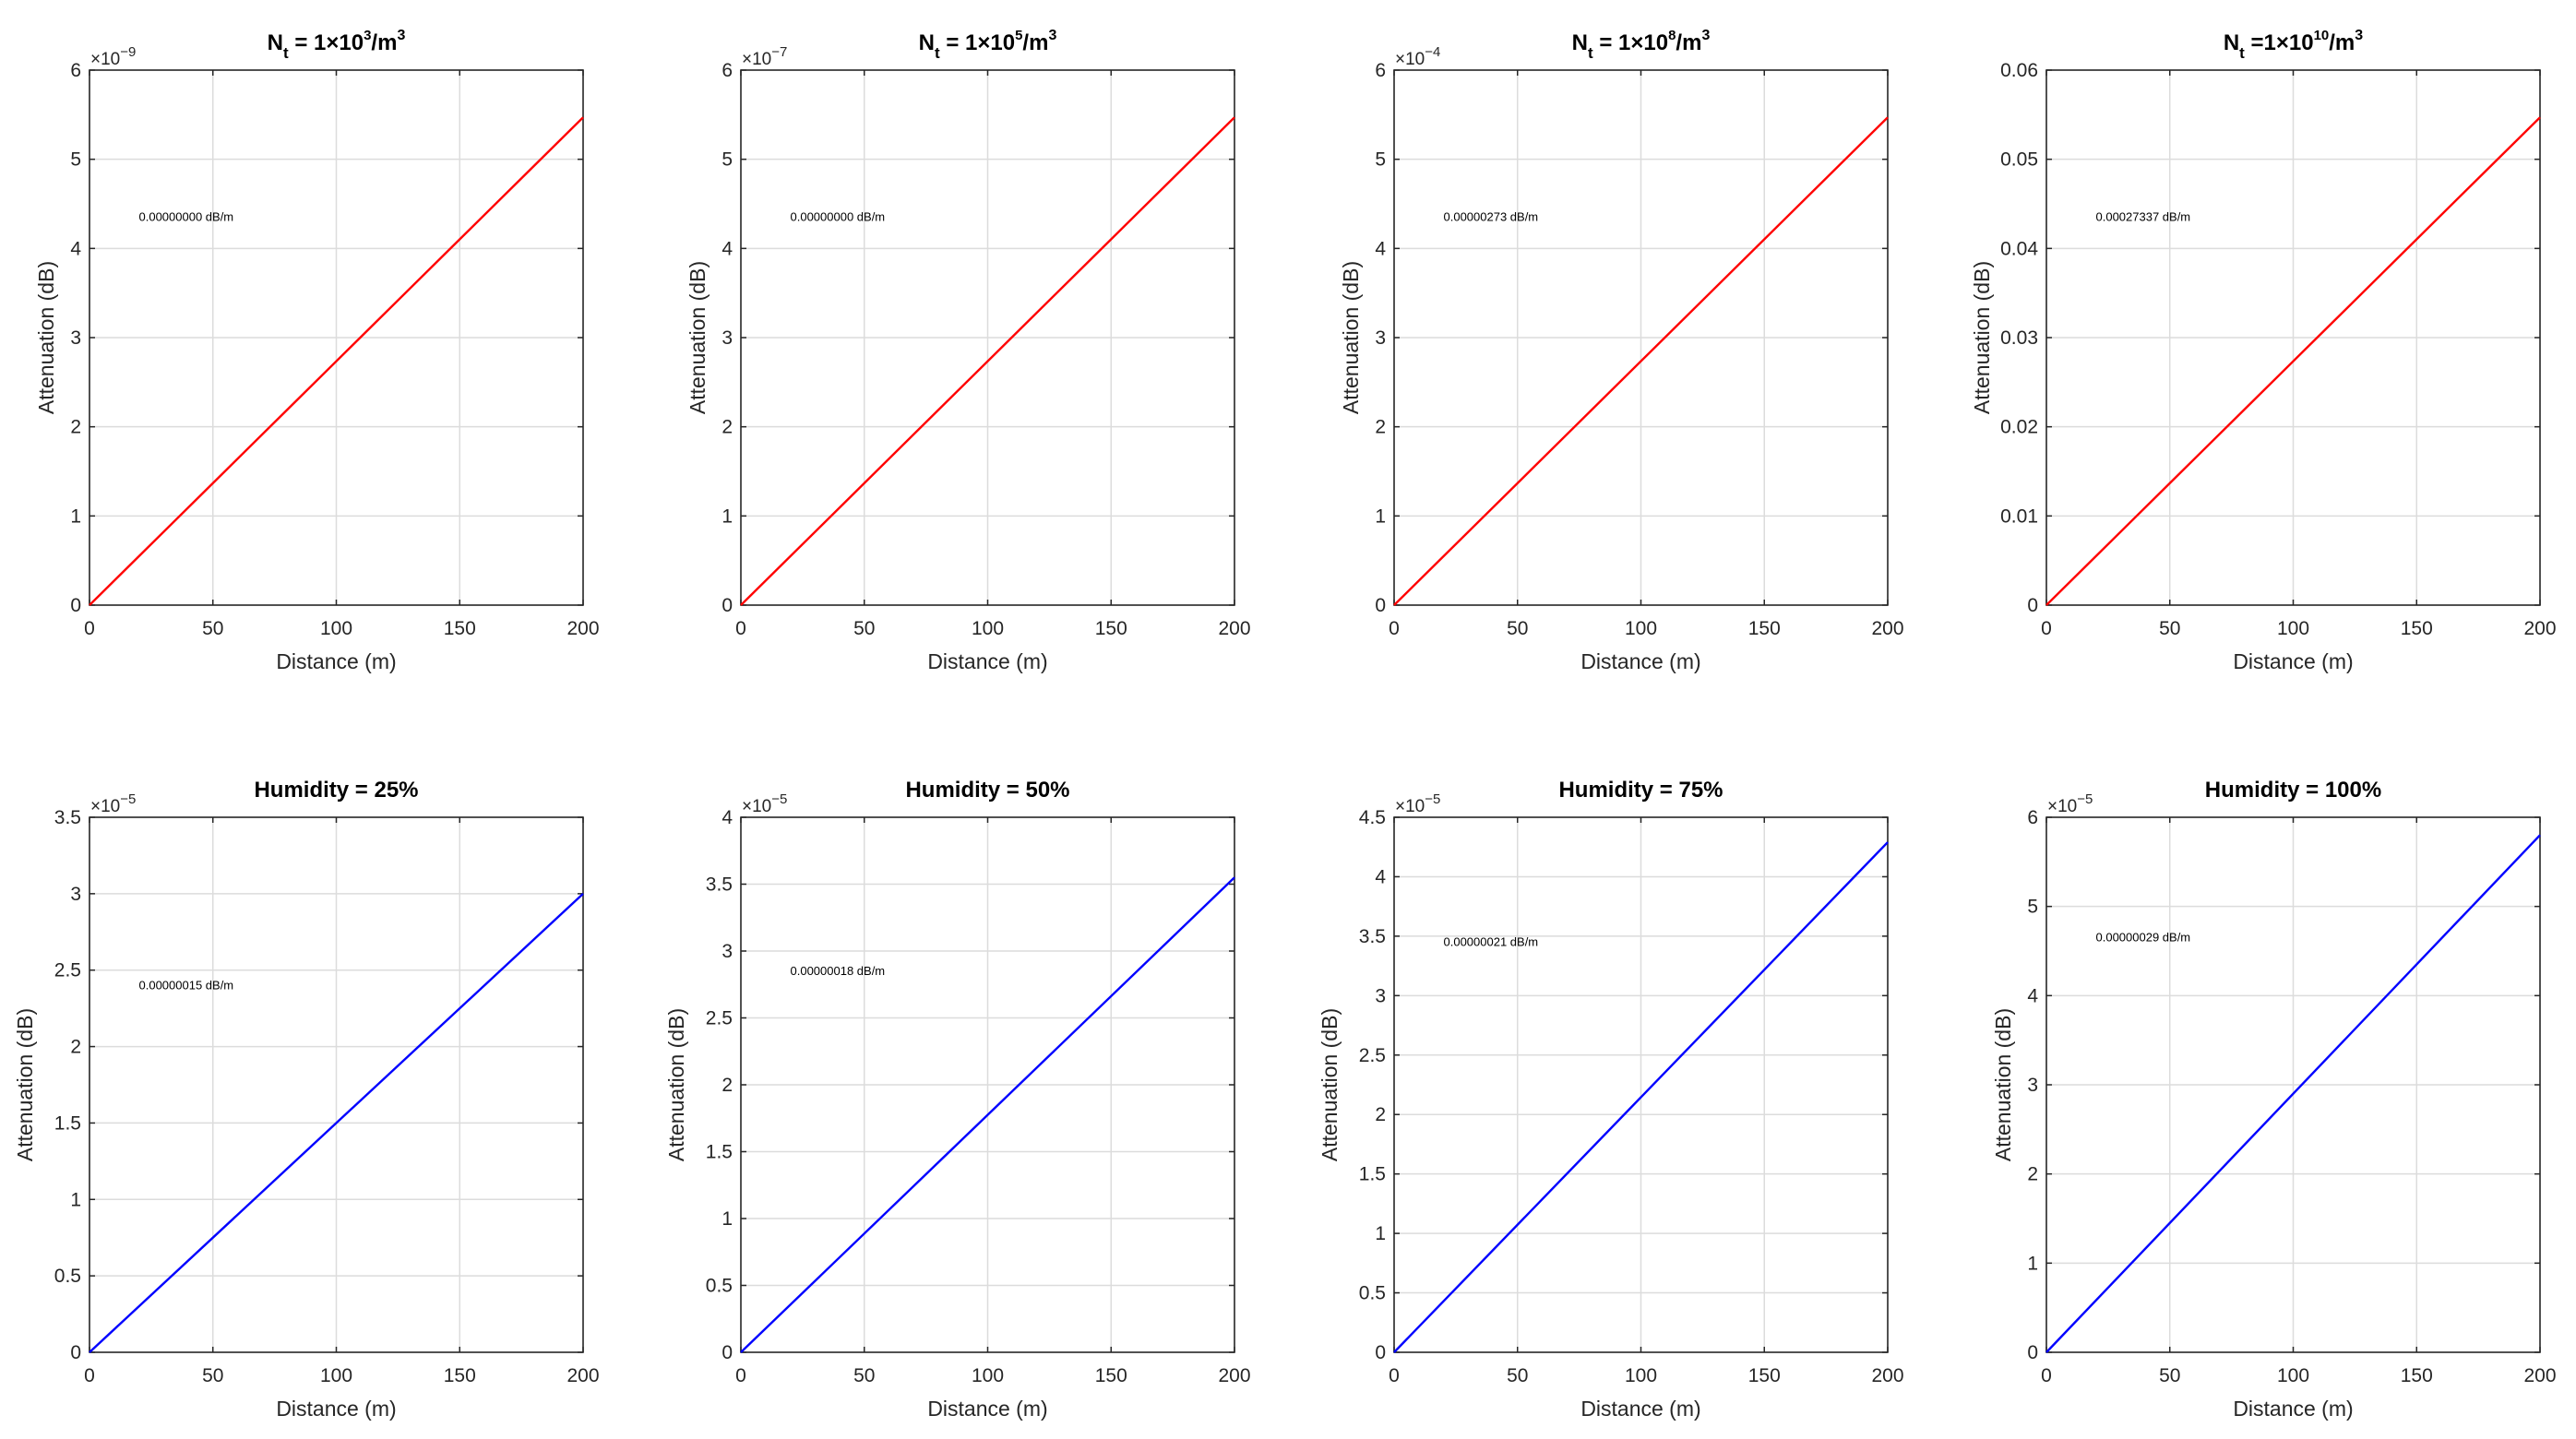 This screenshot has width=2576, height=1439. What do you see at coordinates (2143, 938) in the screenshot?
I see `annotation: 0.00000029 dB/m` at bounding box center [2143, 938].